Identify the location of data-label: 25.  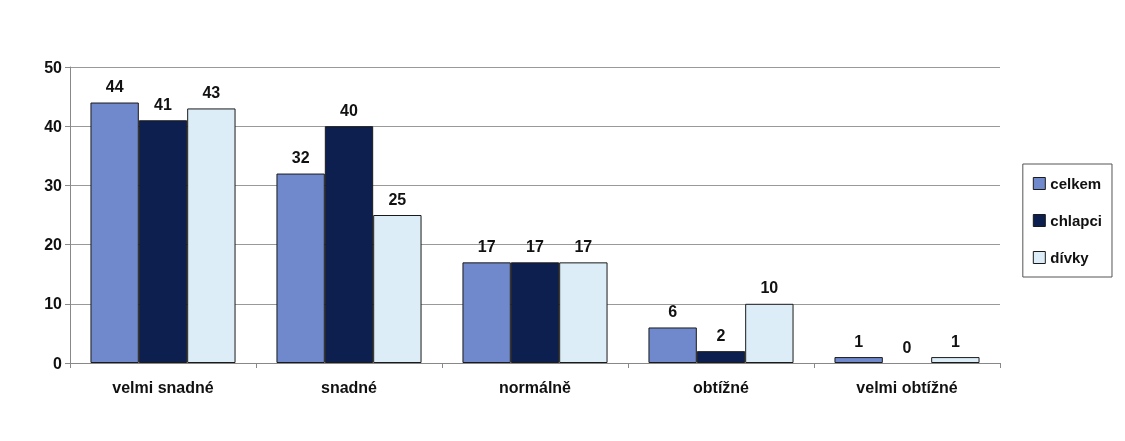
(397, 199).